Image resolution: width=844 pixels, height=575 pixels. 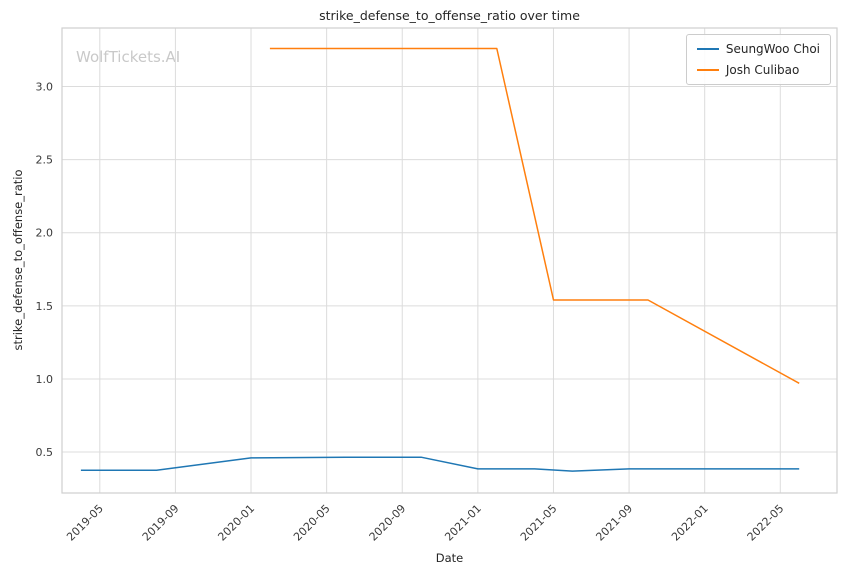 I want to click on x-axis-label: Date, so click(x=449, y=558).